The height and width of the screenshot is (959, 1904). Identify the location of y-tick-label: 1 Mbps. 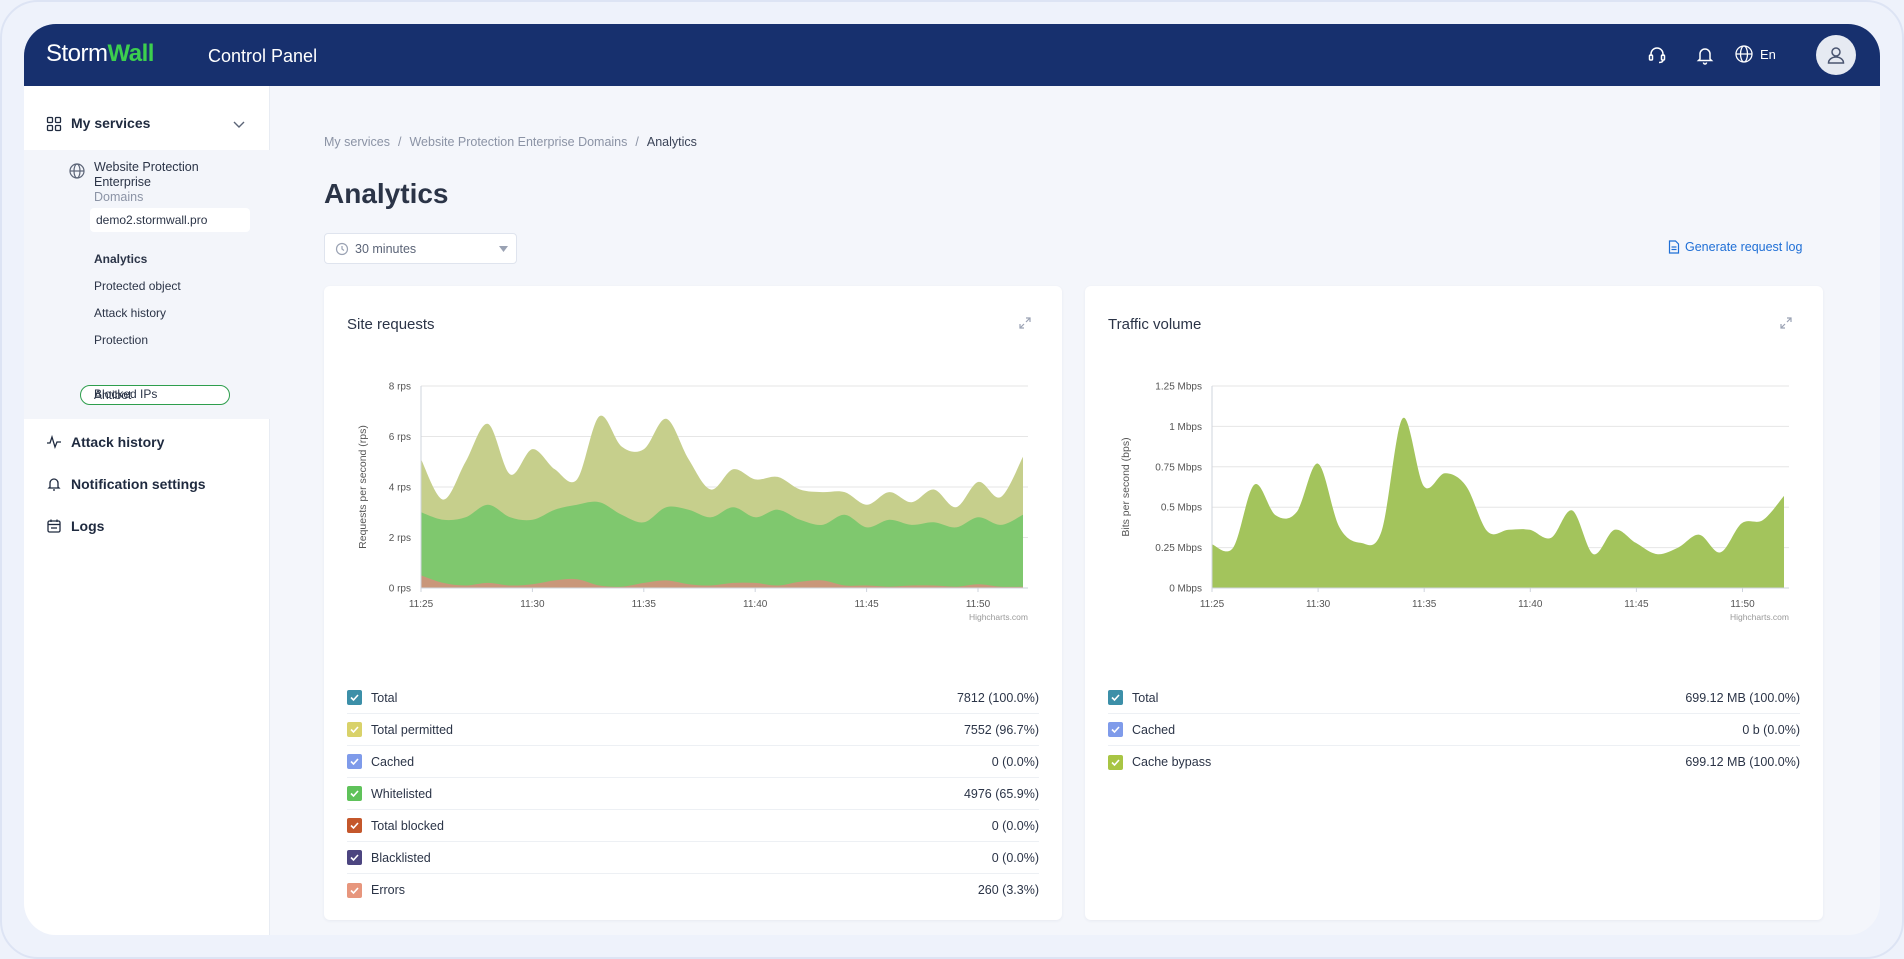
(1185, 427).